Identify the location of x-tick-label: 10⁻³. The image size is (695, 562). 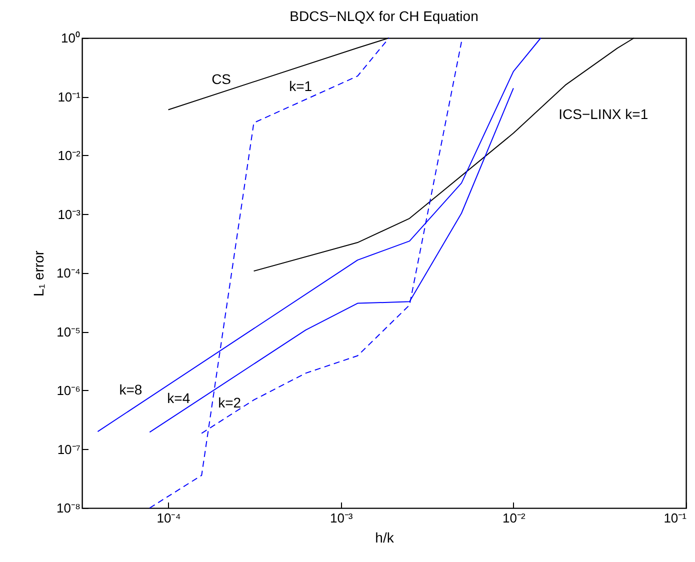
(342, 518).